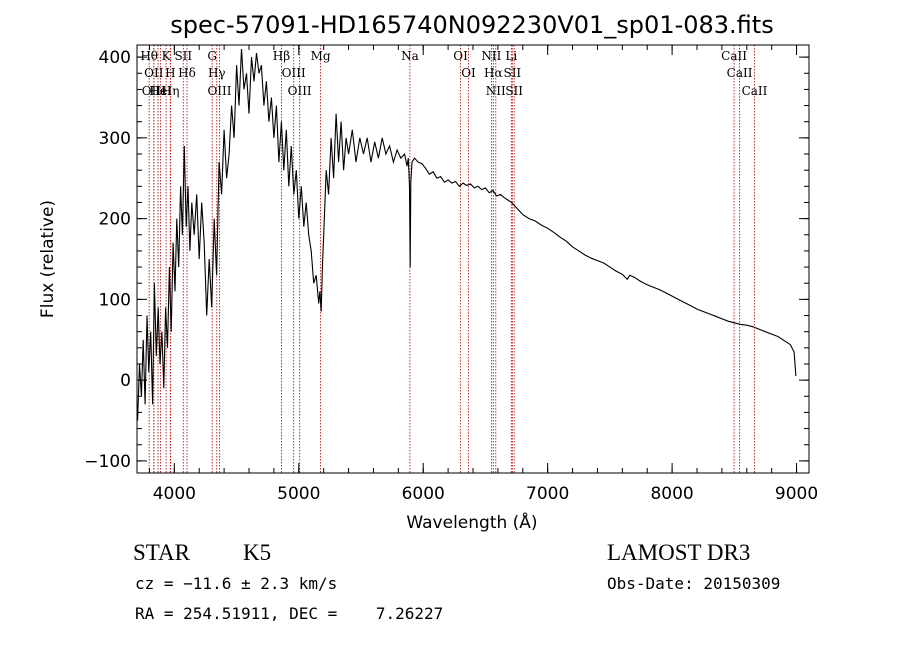 This screenshot has width=900, height=649. I want to click on line-label: Hη, so click(171, 91).